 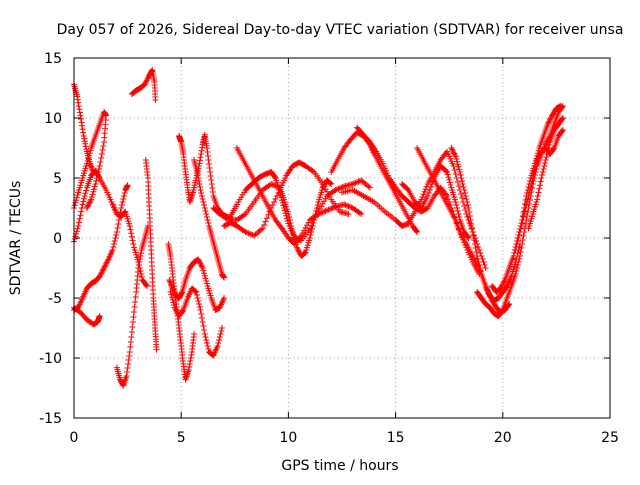 What do you see at coordinates (181, 438) in the screenshot?
I see `x-tick-label: 5` at bounding box center [181, 438].